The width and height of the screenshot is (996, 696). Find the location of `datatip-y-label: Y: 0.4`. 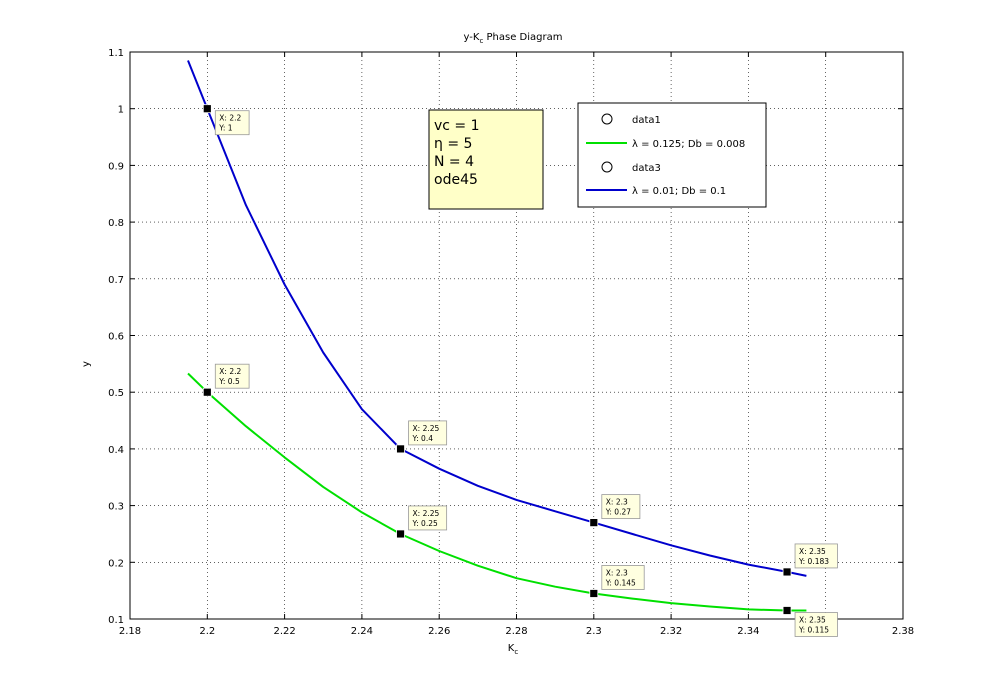

datatip-y-label: Y: 0.4 is located at coordinates (423, 438).